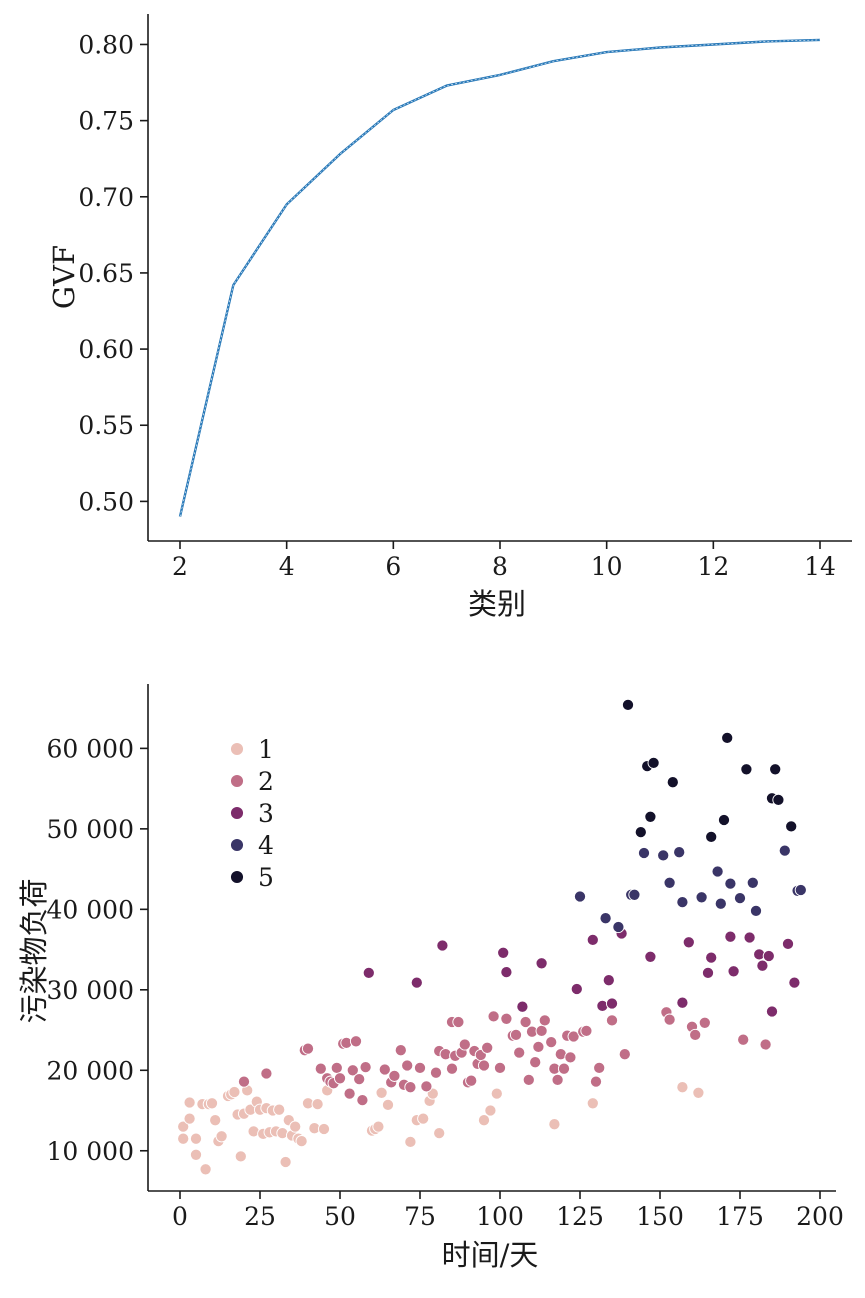 This screenshot has height=1298, width=865. What do you see at coordinates (180, 1216) in the screenshot?
I see `chart2-x-tick-label: 0` at bounding box center [180, 1216].